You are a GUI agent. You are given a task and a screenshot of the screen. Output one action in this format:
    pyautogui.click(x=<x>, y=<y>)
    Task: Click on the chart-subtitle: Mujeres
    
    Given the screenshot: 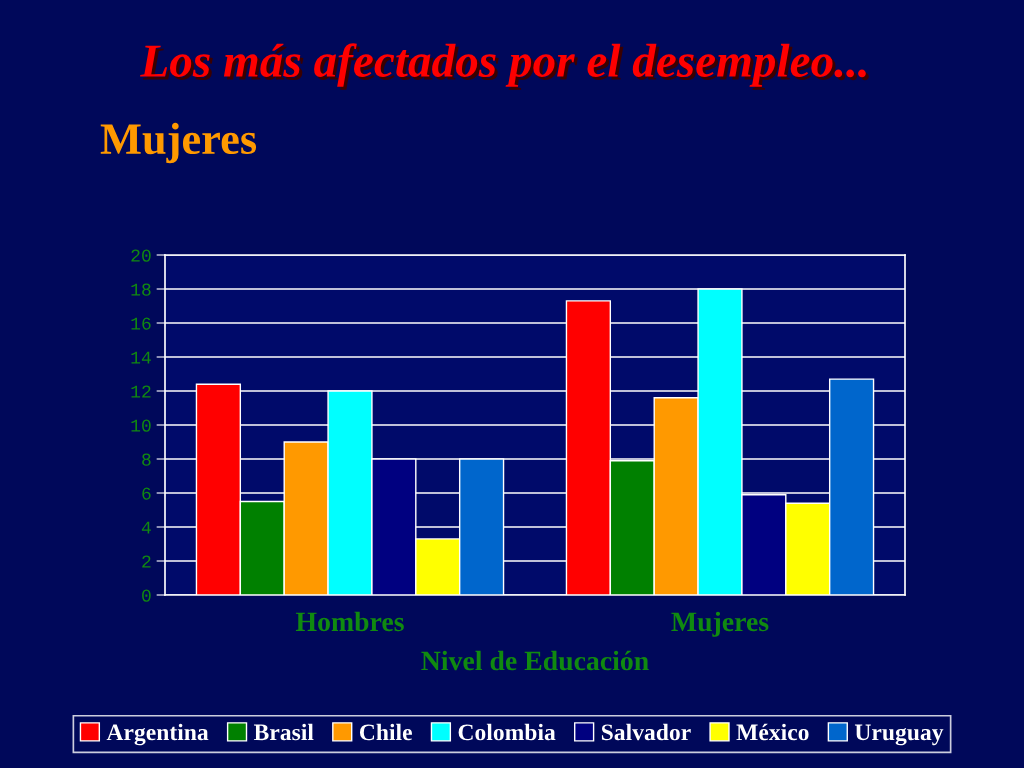 What is the action you would take?
    pyautogui.click(x=178, y=143)
    